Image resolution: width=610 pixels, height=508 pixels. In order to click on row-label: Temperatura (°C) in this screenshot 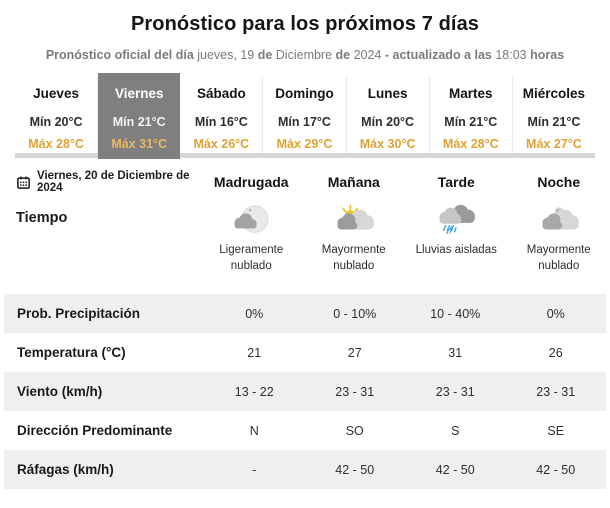, I will do `click(104, 352)`.